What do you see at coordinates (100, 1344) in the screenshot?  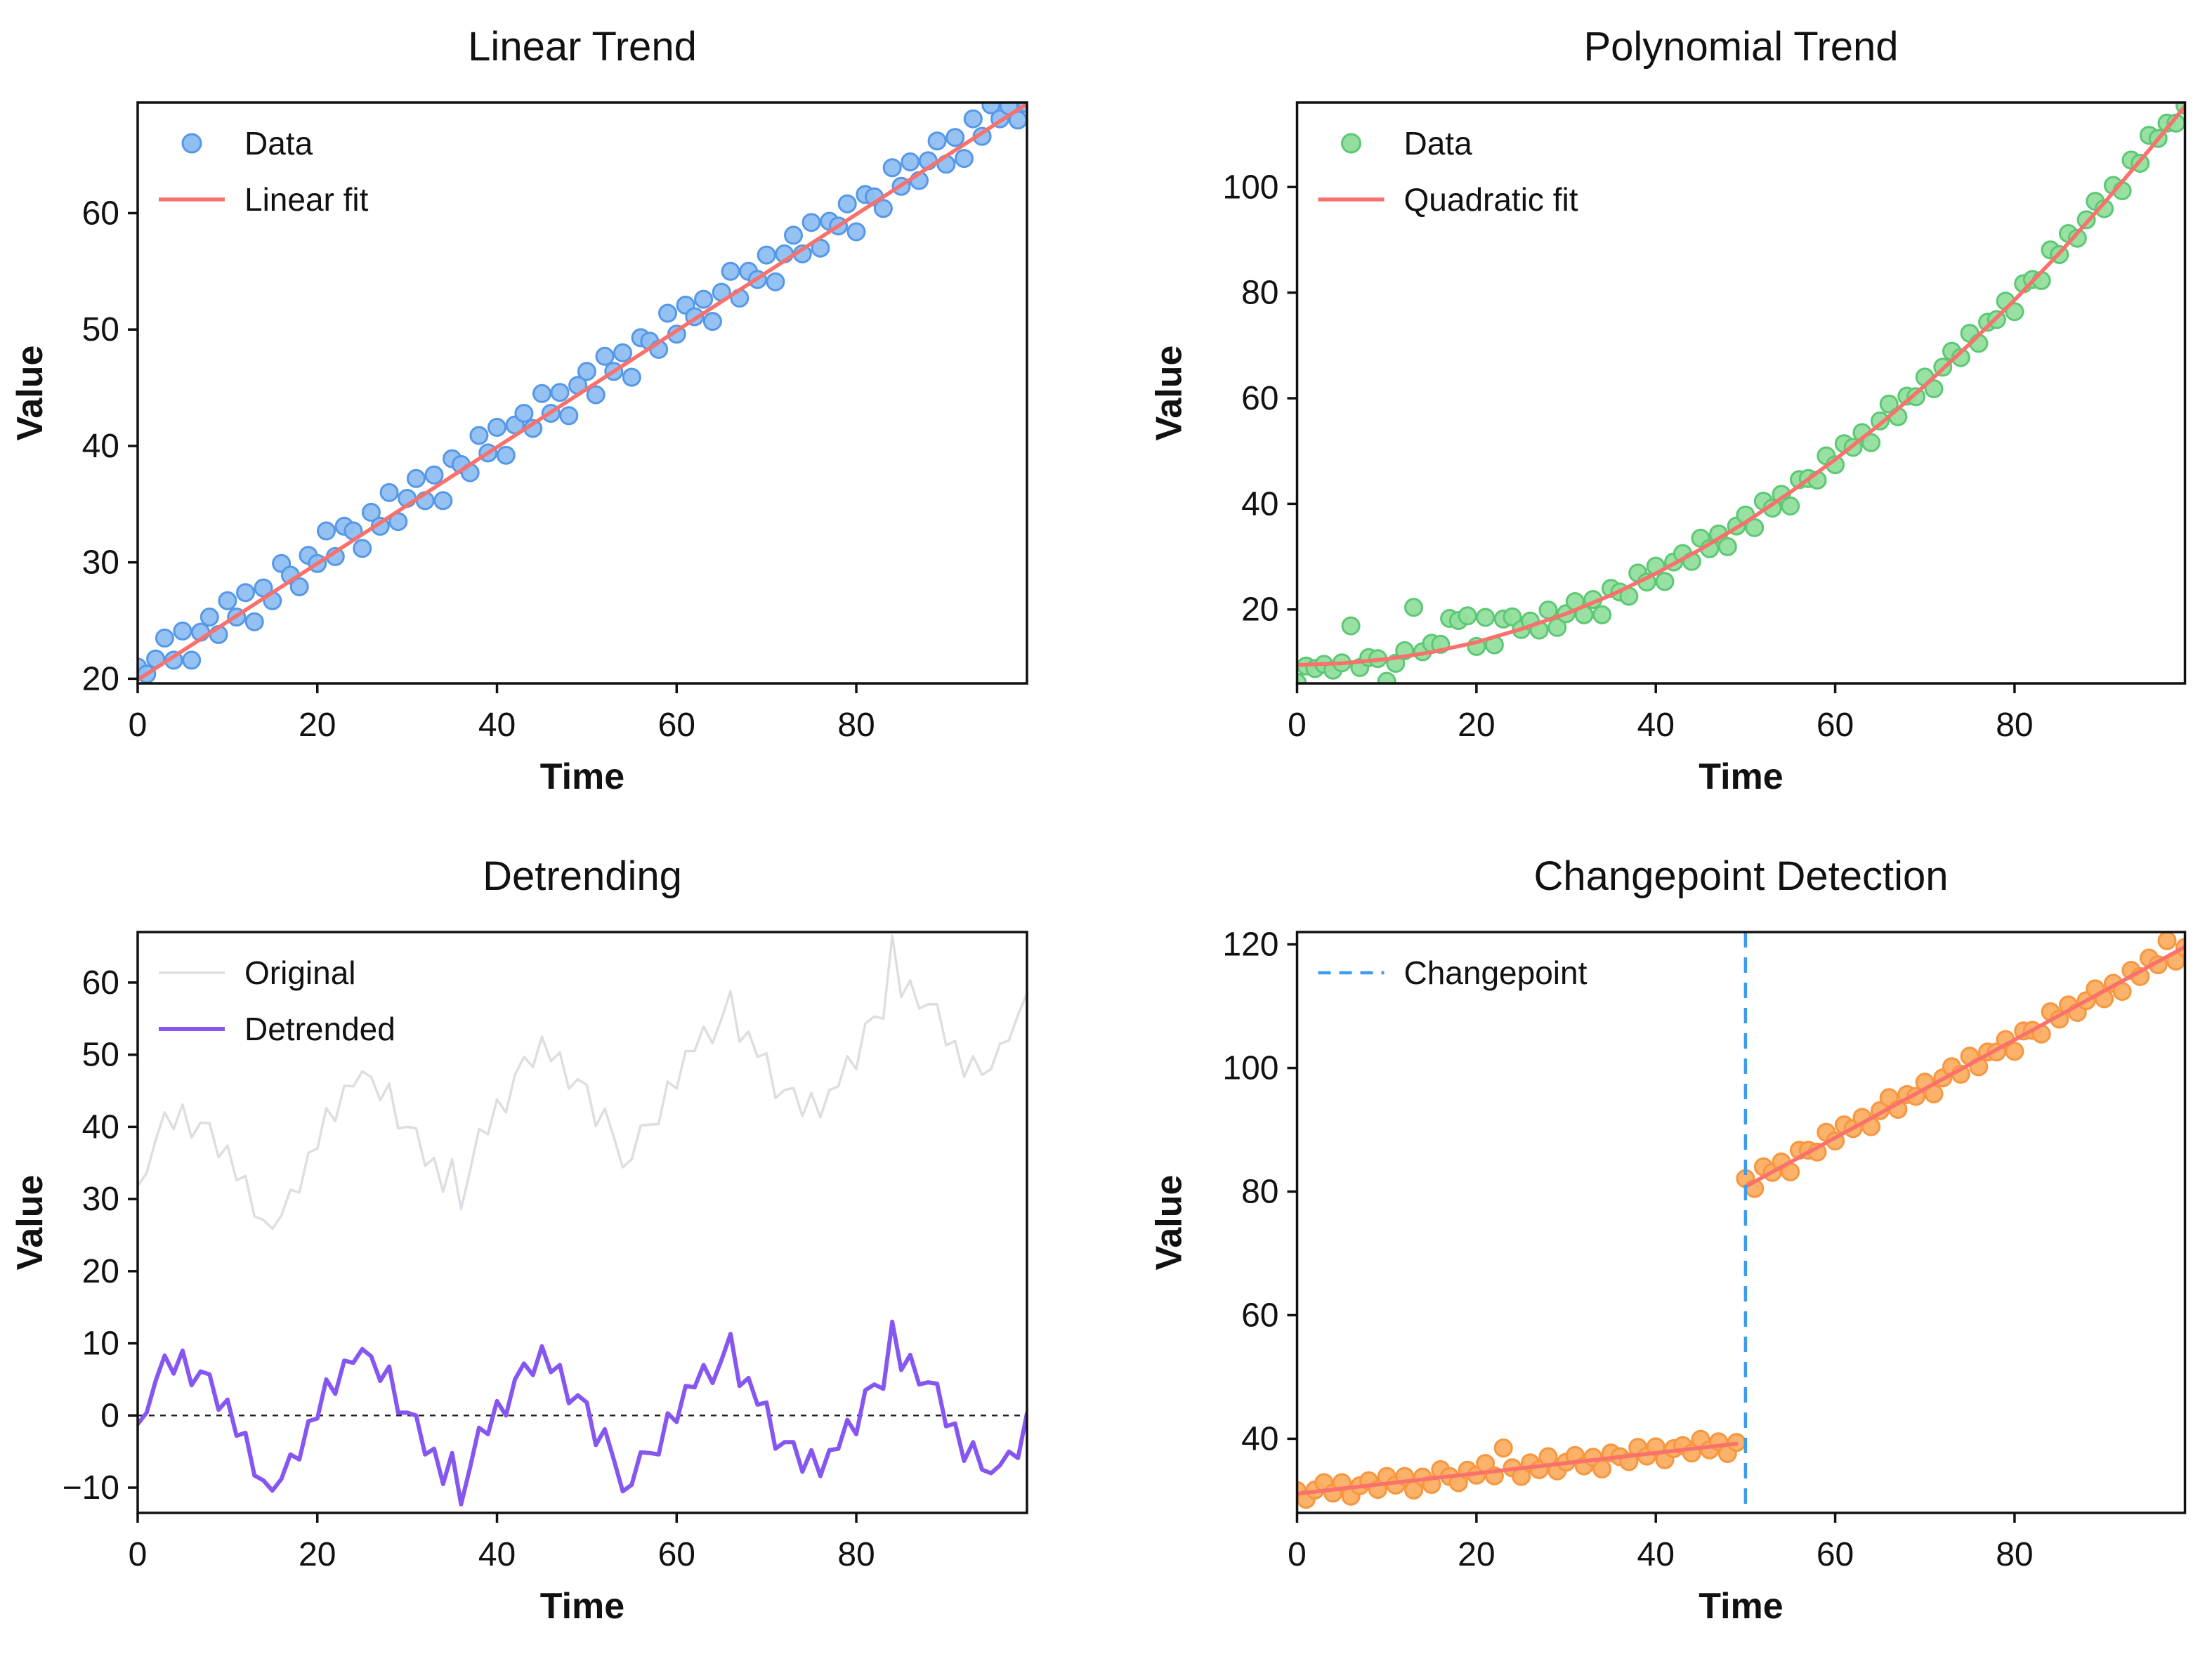 I see `y-tick-label: 10` at bounding box center [100, 1344].